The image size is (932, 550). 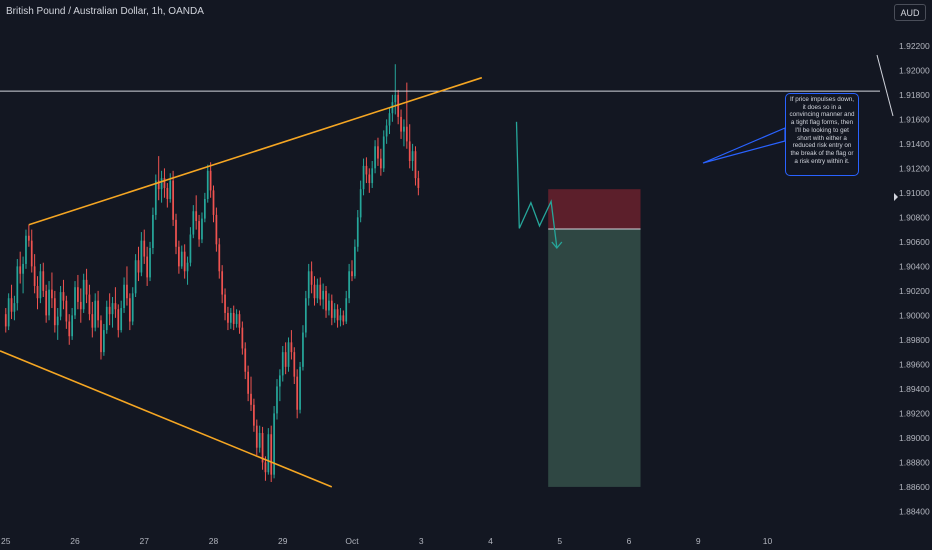 I want to click on x-tick-label: Oct, so click(x=352, y=541).